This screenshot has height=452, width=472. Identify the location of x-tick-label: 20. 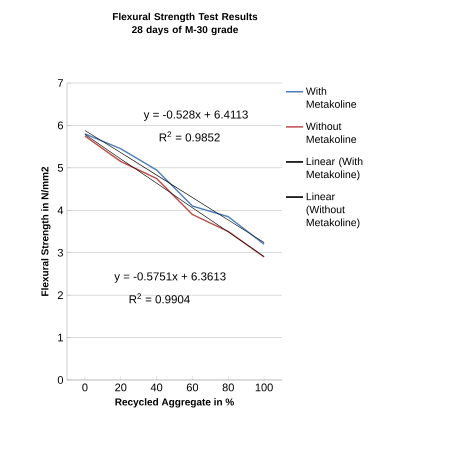
(120, 388).